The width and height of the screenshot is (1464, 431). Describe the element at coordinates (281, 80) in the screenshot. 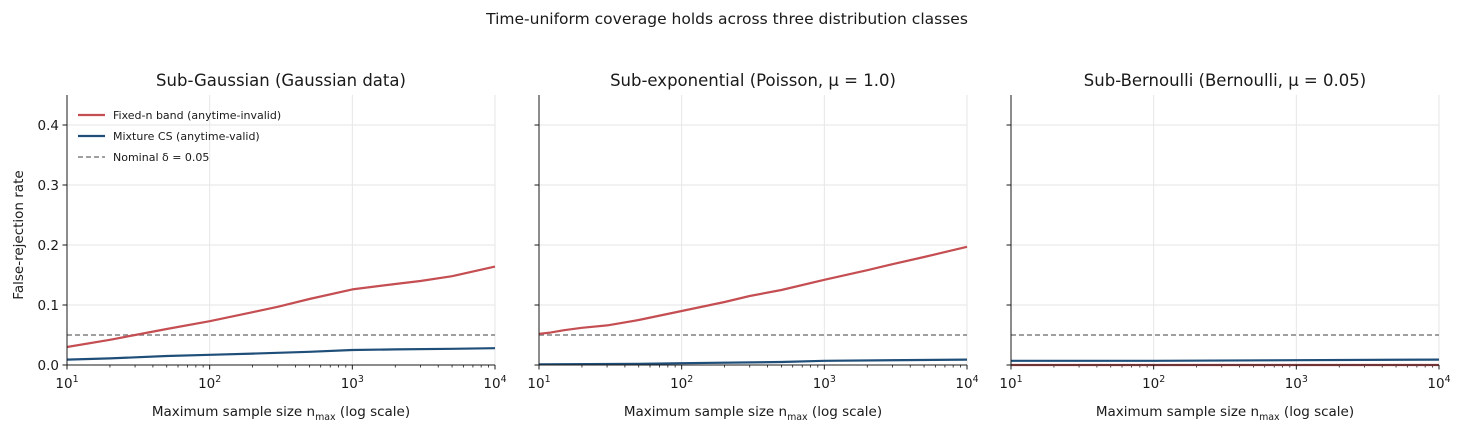

I see `panel-title: Sub-Gaussian (Gaussian data)` at that location.